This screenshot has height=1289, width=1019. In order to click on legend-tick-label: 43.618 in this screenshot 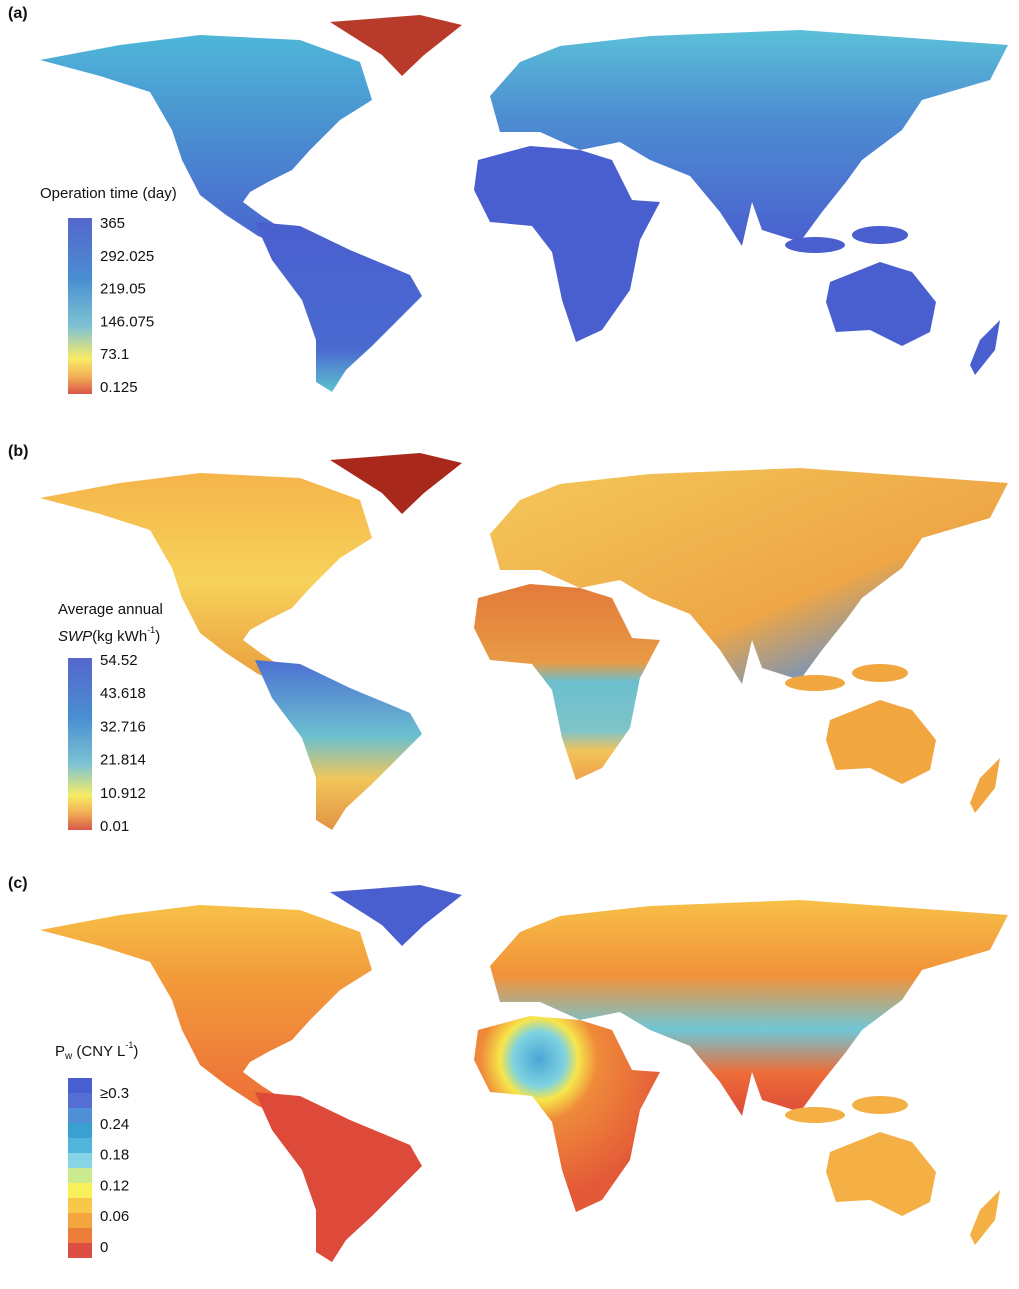, I will do `click(123, 693)`.